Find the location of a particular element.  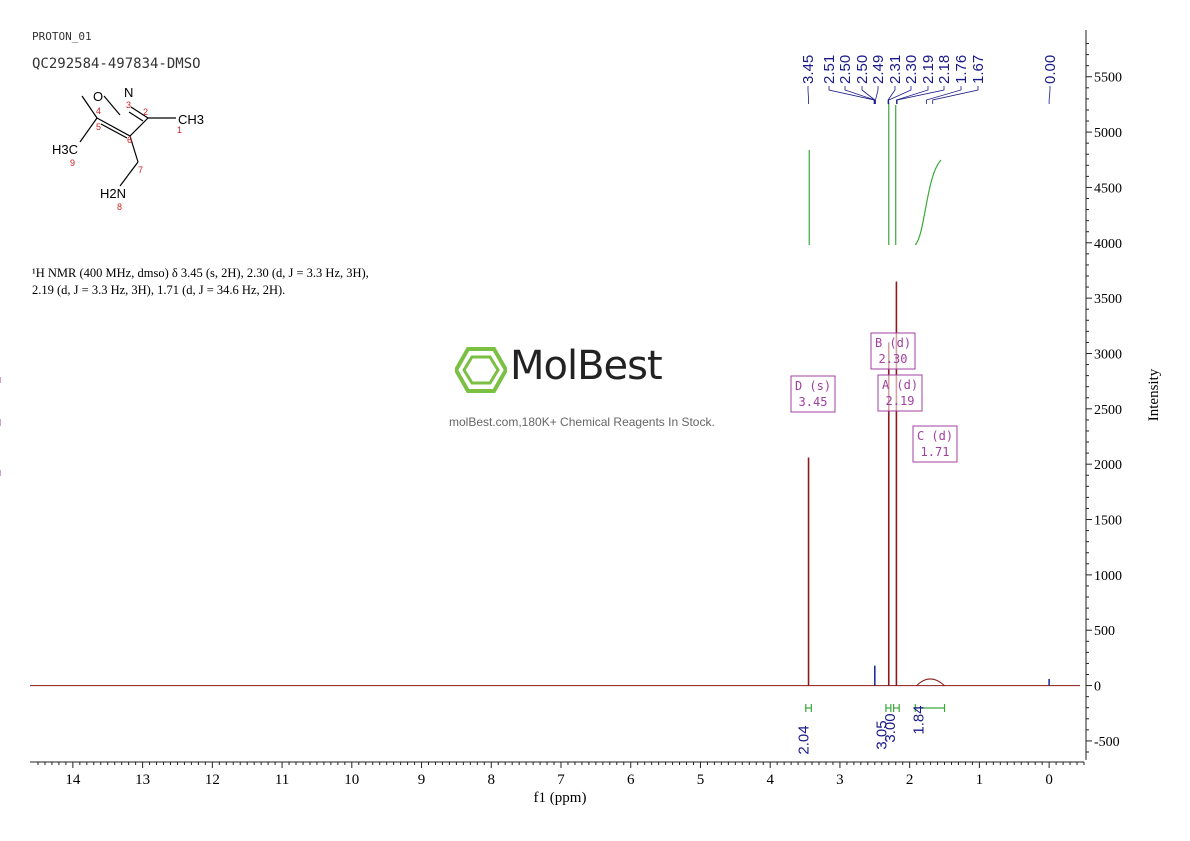

experiment-name: PROTON_01 is located at coordinates (62, 36).